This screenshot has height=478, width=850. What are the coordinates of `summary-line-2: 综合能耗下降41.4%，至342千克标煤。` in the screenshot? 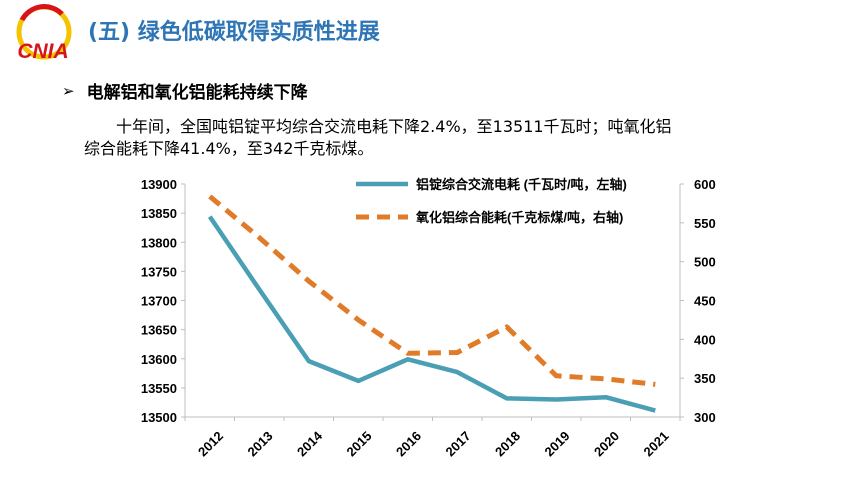 It's located at (229, 148).